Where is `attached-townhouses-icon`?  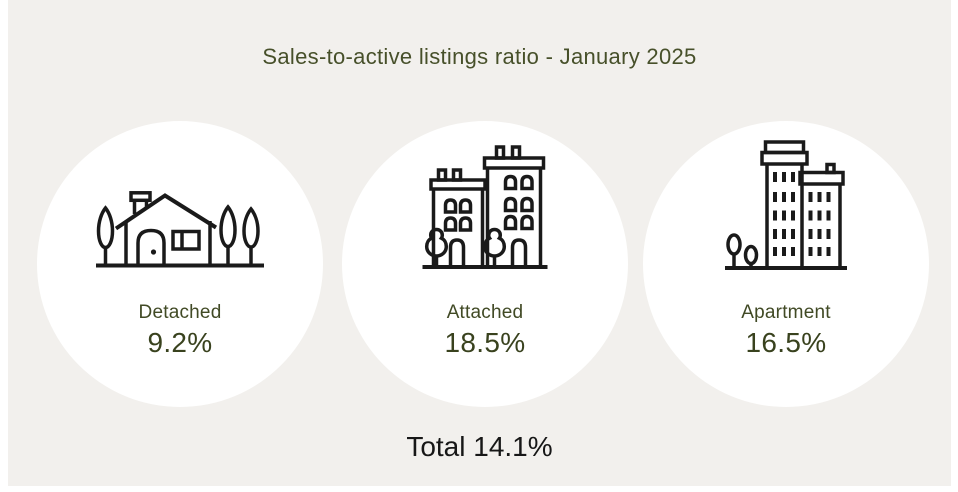 attached-townhouses-icon is located at coordinates (485, 207).